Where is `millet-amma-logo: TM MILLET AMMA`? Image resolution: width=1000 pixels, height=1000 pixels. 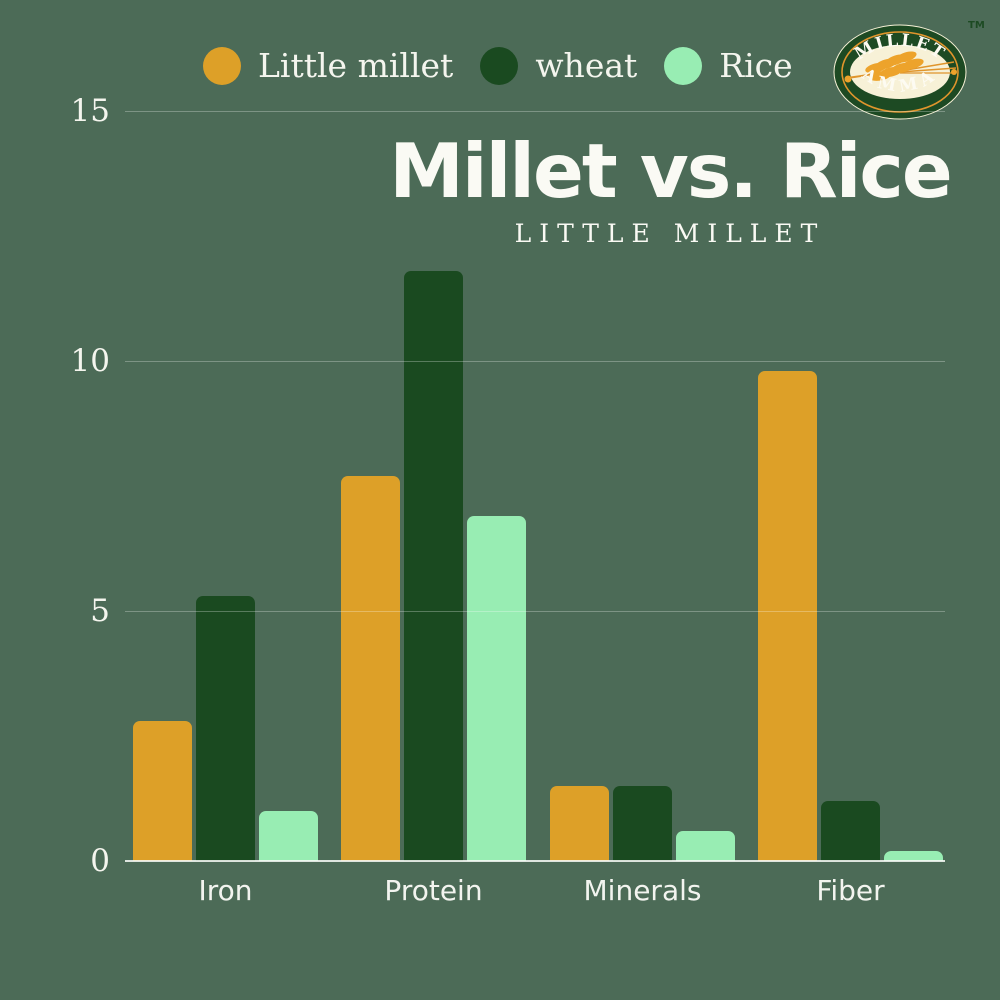
millet-amma-logo: TM MILLET AMMA is located at coordinates (909, 70).